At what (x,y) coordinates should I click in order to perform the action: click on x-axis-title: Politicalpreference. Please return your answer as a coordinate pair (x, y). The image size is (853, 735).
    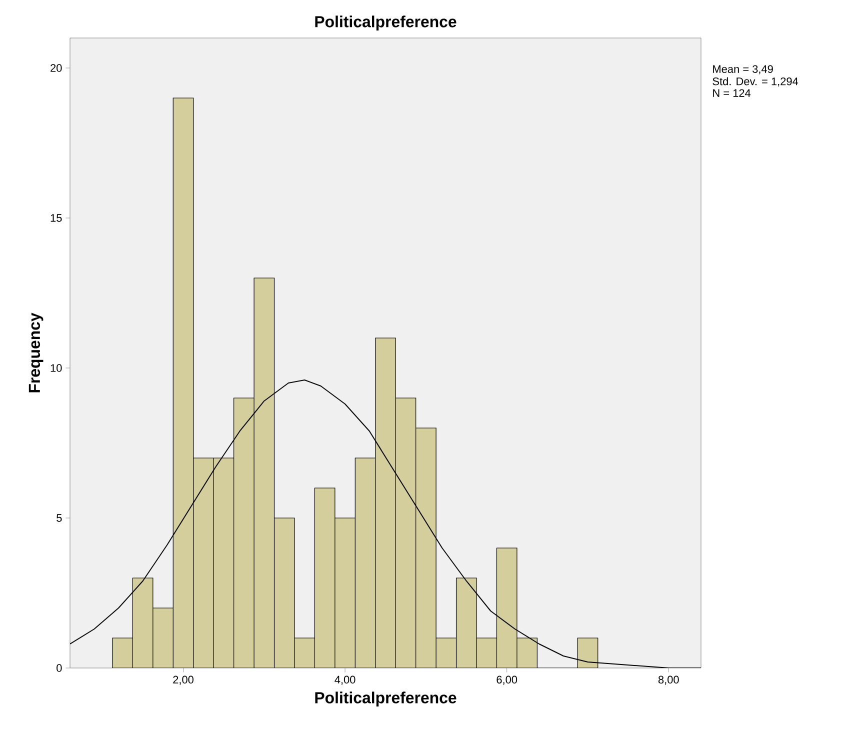
    Looking at the image, I should click on (385, 699).